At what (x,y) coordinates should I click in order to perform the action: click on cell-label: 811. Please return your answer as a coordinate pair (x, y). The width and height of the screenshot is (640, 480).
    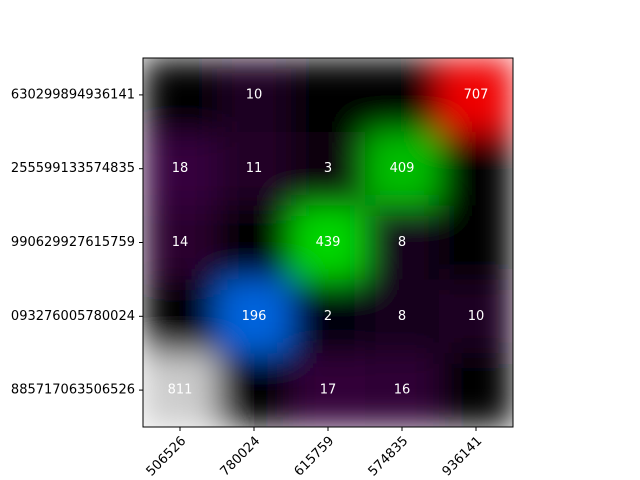
    Looking at the image, I should click on (180, 390).